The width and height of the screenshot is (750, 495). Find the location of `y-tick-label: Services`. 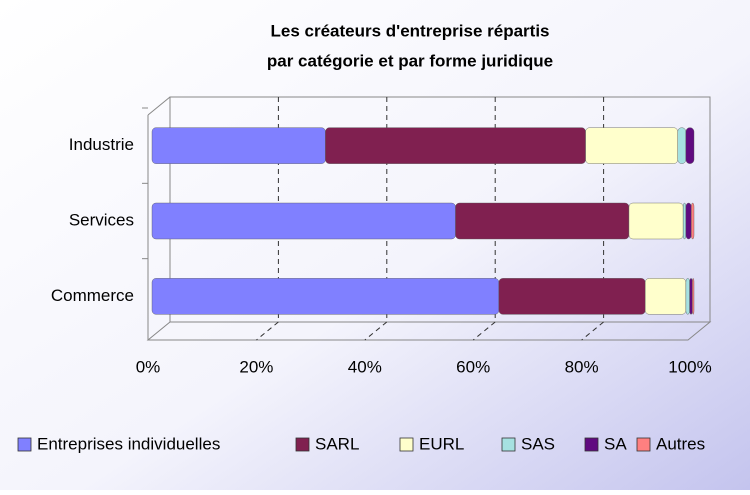

y-tick-label: Services is located at coordinates (101, 219).